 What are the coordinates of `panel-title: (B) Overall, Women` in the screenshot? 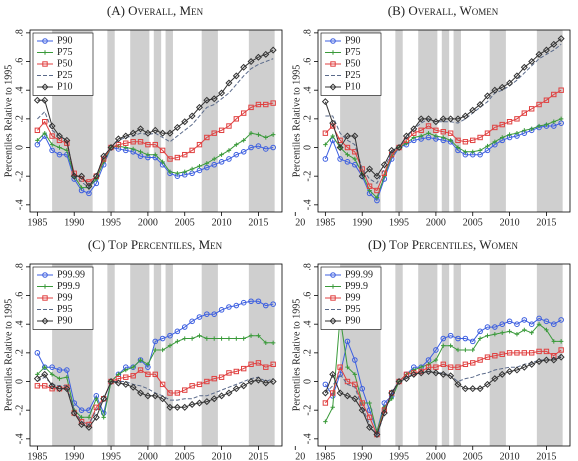 It's located at (443, 10).